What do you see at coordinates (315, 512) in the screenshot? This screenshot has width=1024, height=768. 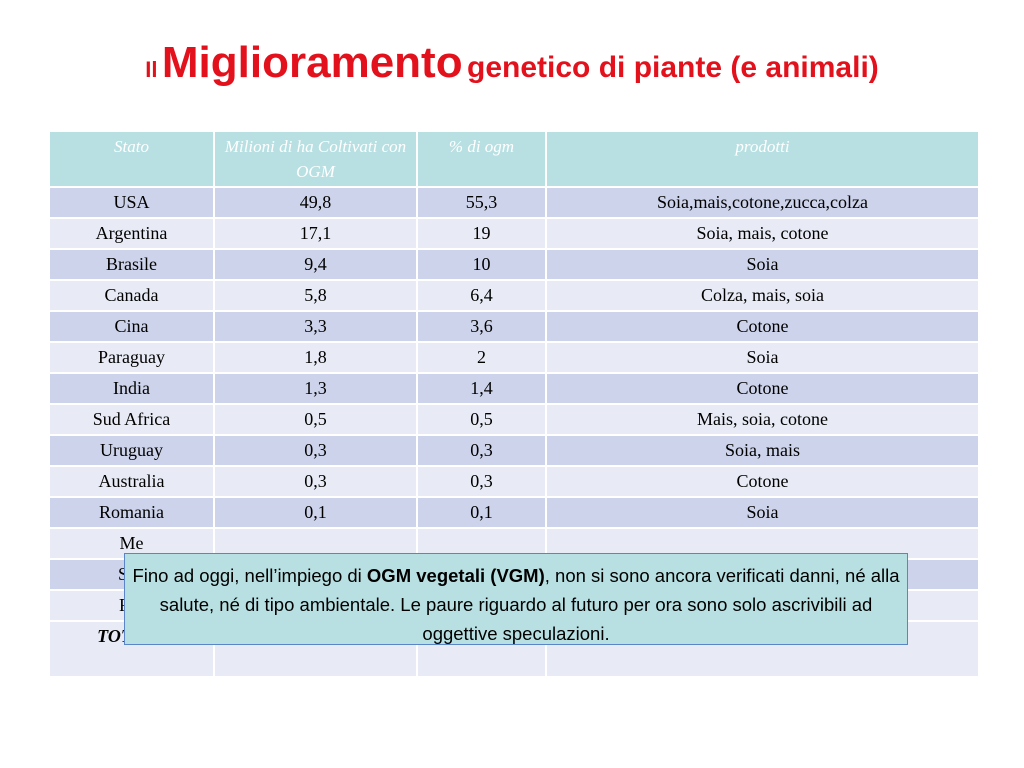 I see `cell-milioni-ha: 0,1` at bounding box center [315, 512].